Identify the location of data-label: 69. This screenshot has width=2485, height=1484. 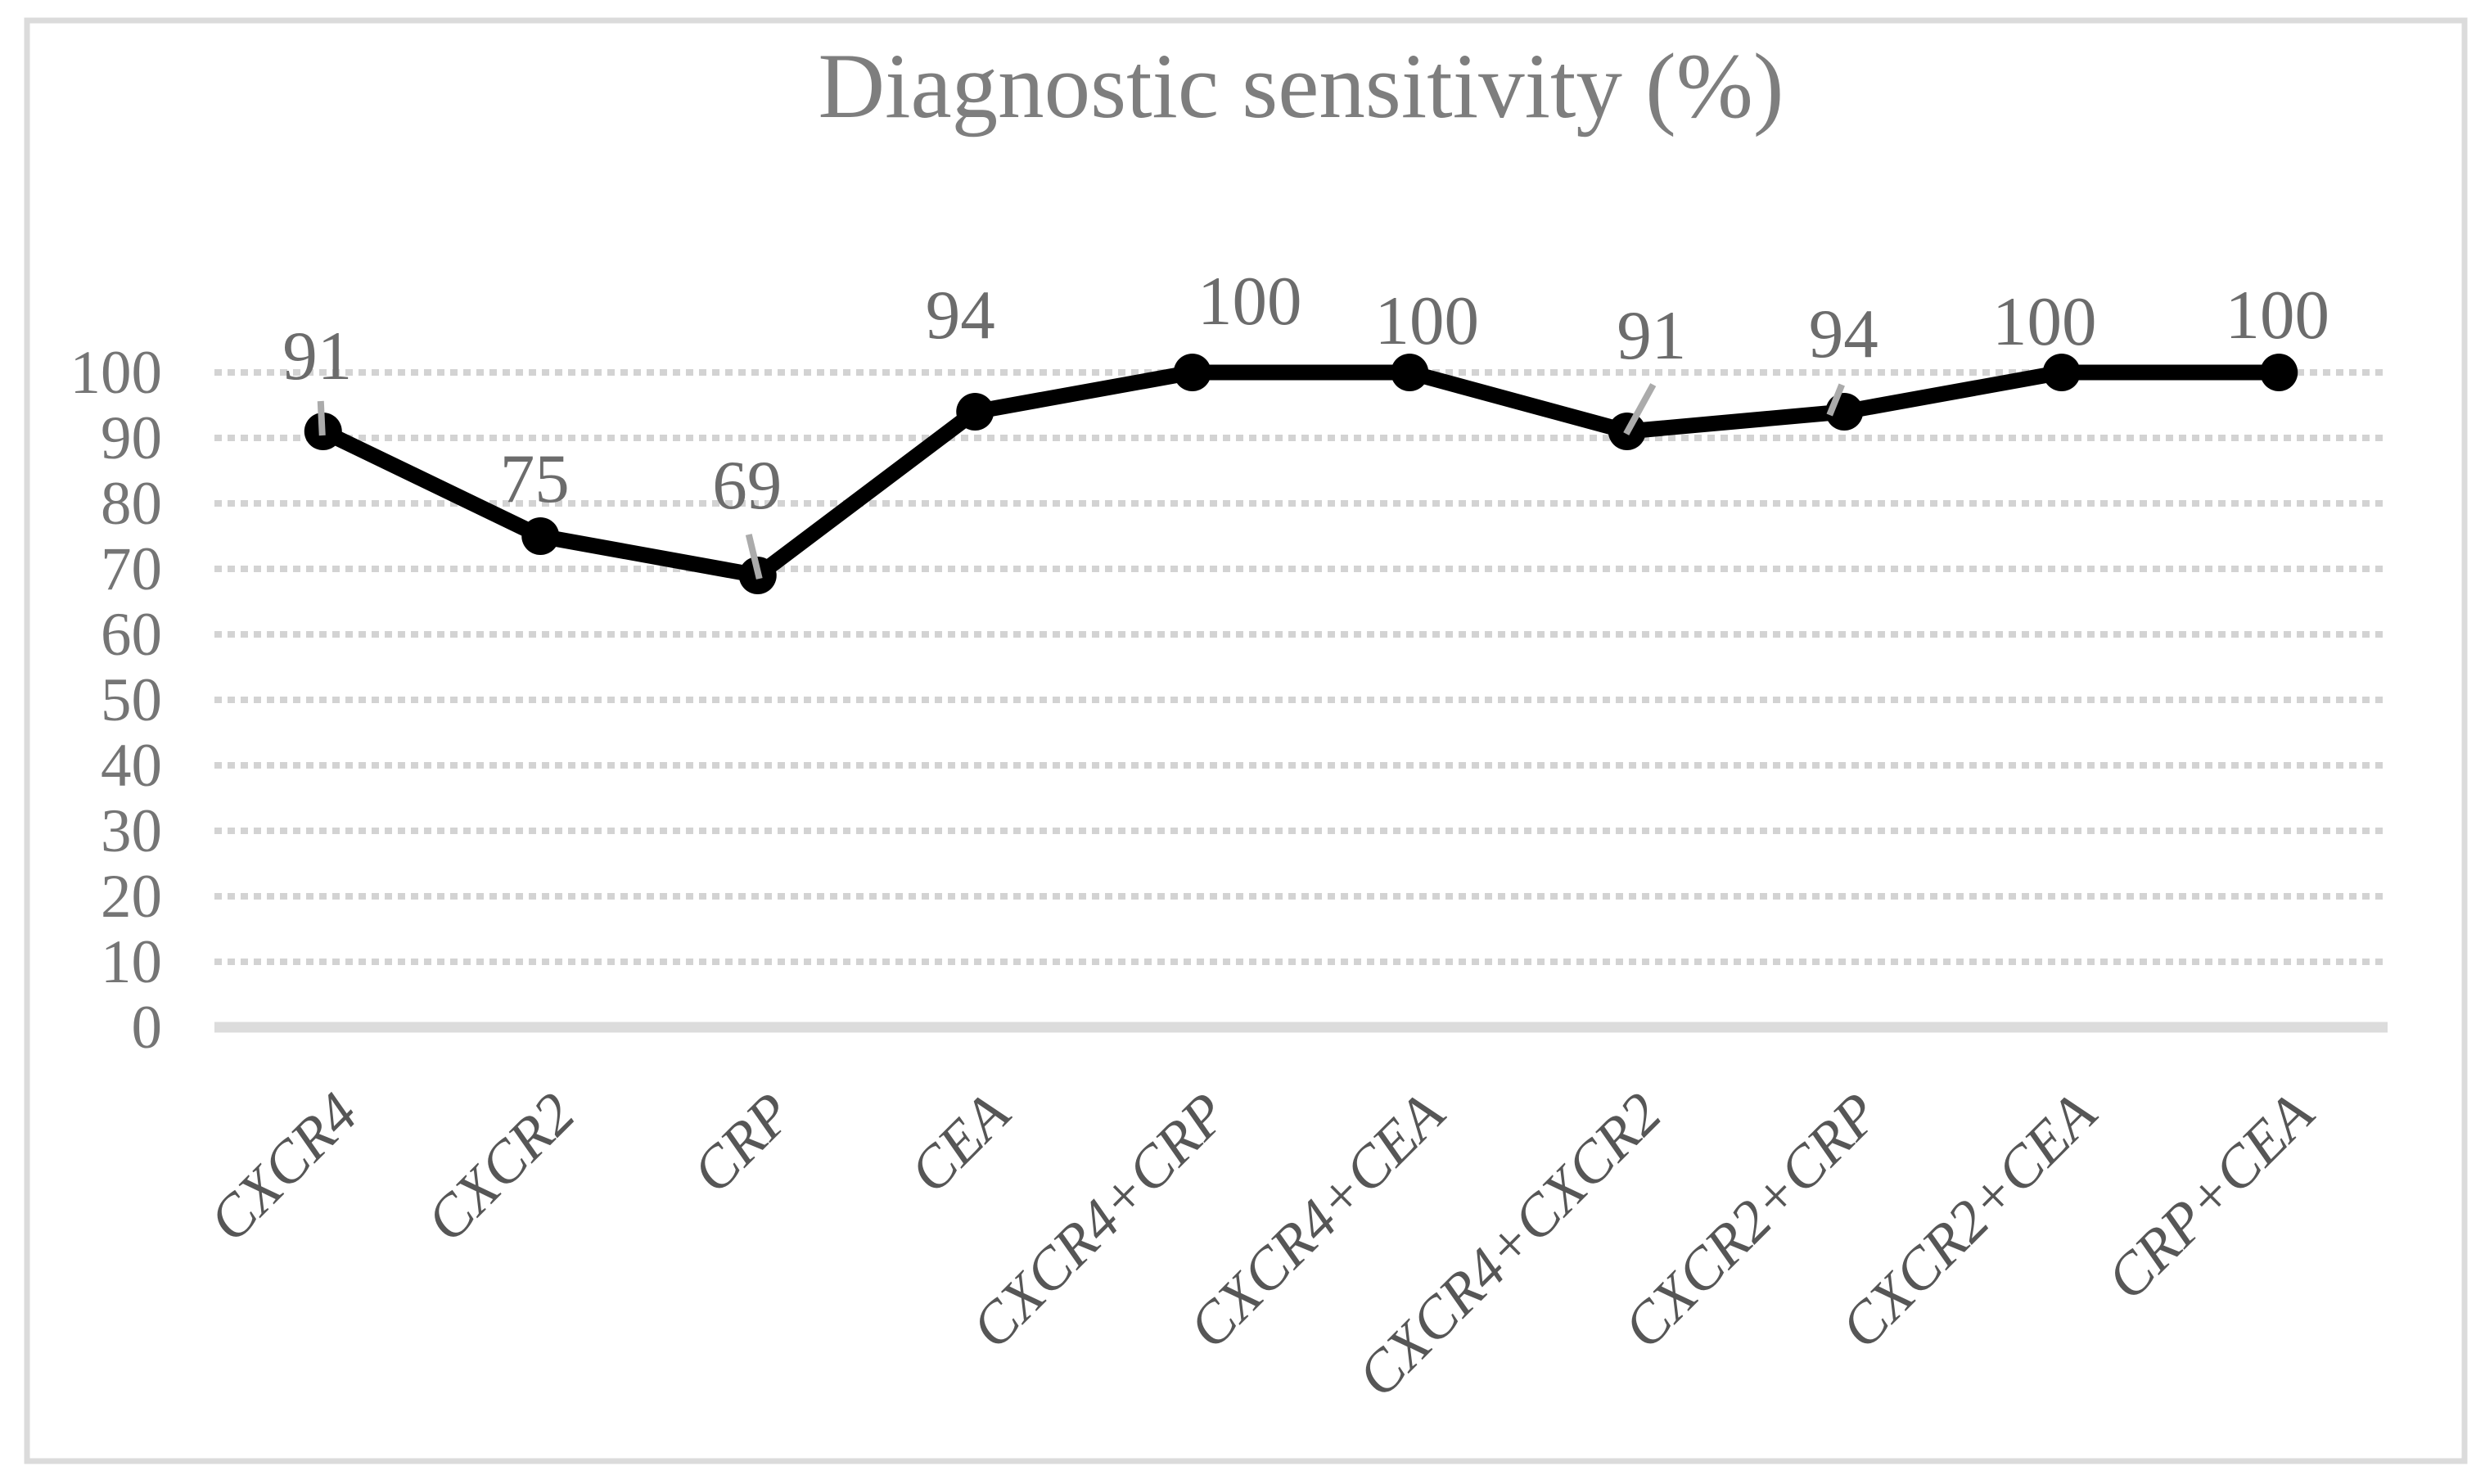
(747, 485).